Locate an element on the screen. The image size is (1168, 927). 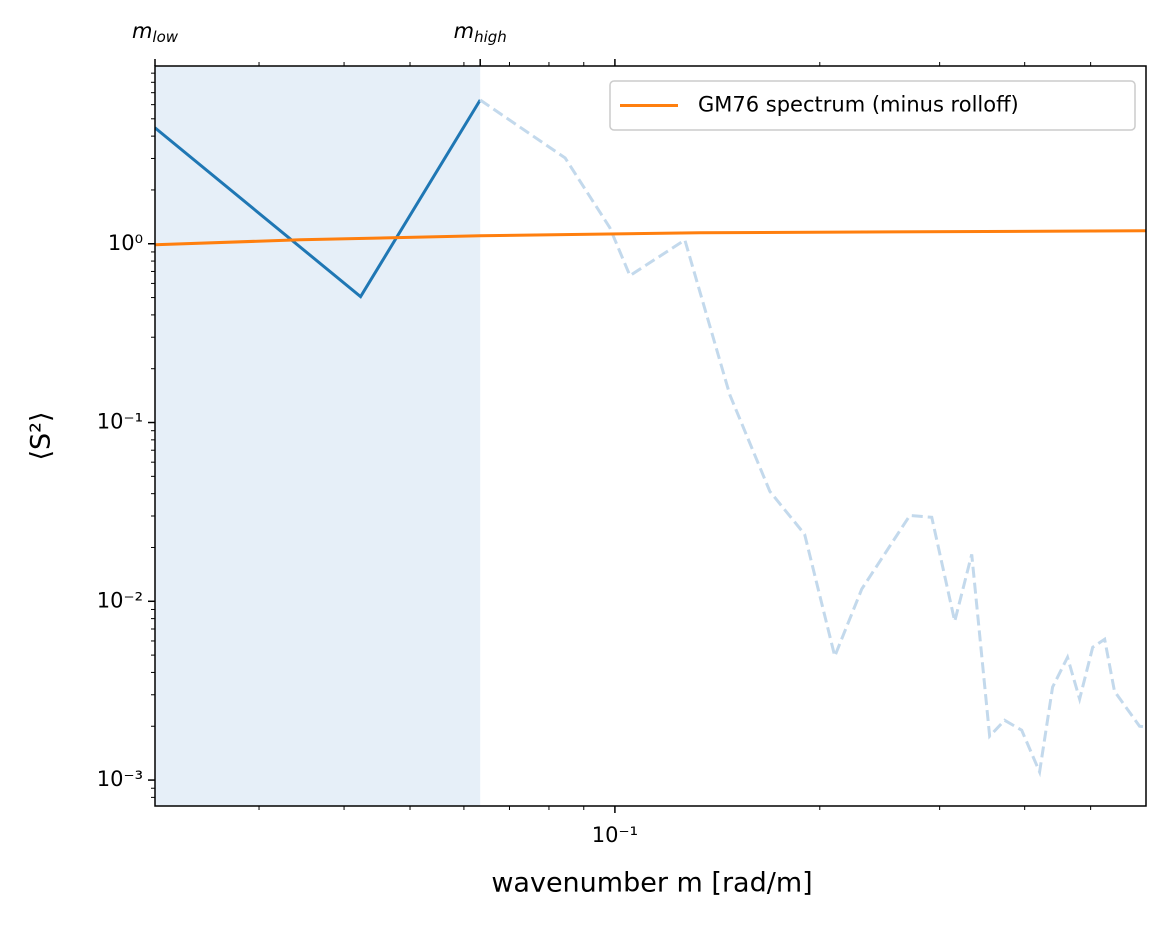
x-axis-label: wavenumber m [rad/m] is located at coordinates (651, 883).